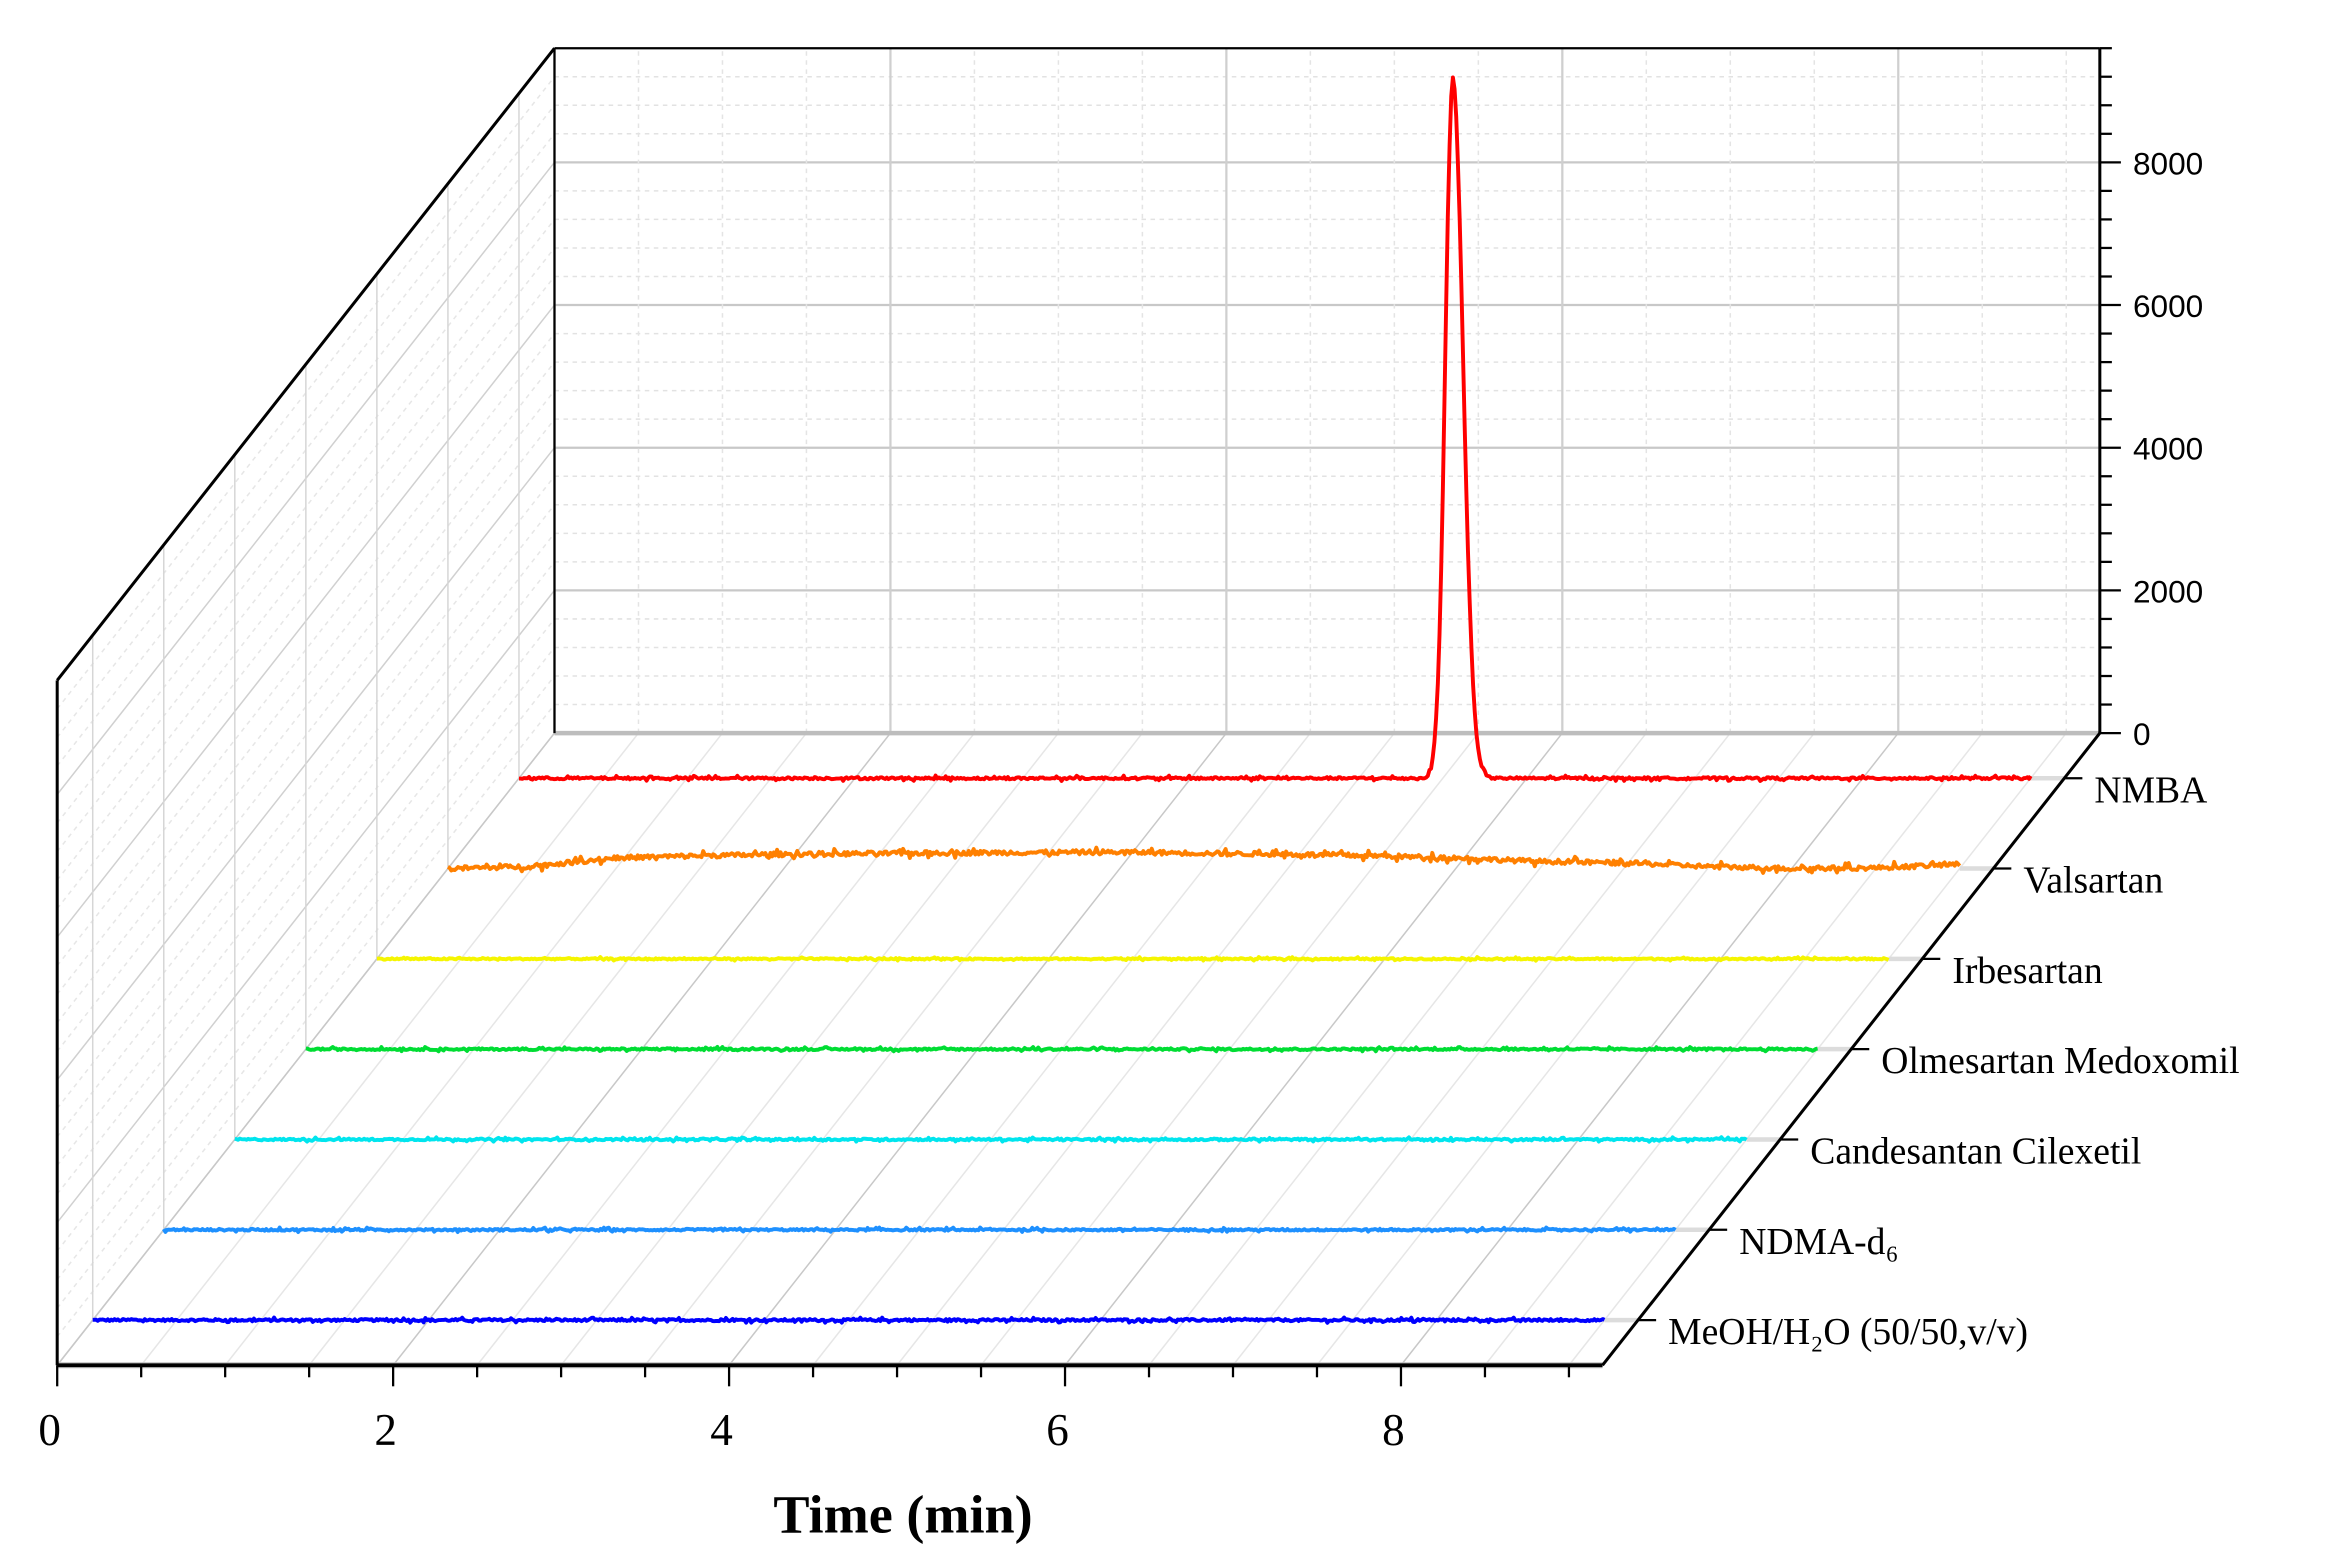 This screenshot has height=1561, width=2348. I want to click on y-tick-label: 8000, so click(2168, 163).